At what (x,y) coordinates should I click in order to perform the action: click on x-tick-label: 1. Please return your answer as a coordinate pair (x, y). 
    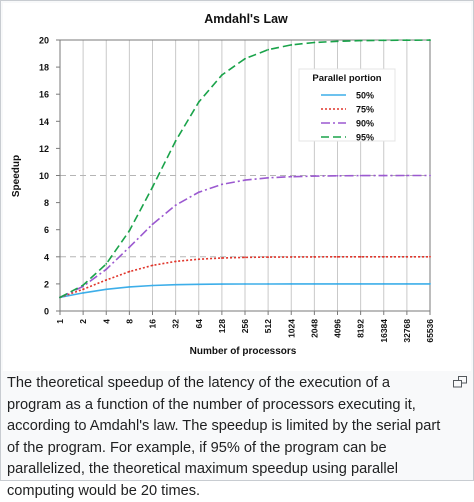
    Looking at the image, I should click on (60, 321).